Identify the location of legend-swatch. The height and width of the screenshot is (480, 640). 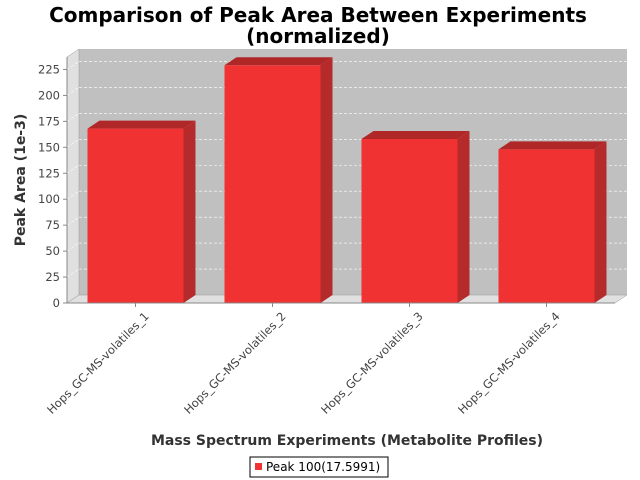
(258, 466).